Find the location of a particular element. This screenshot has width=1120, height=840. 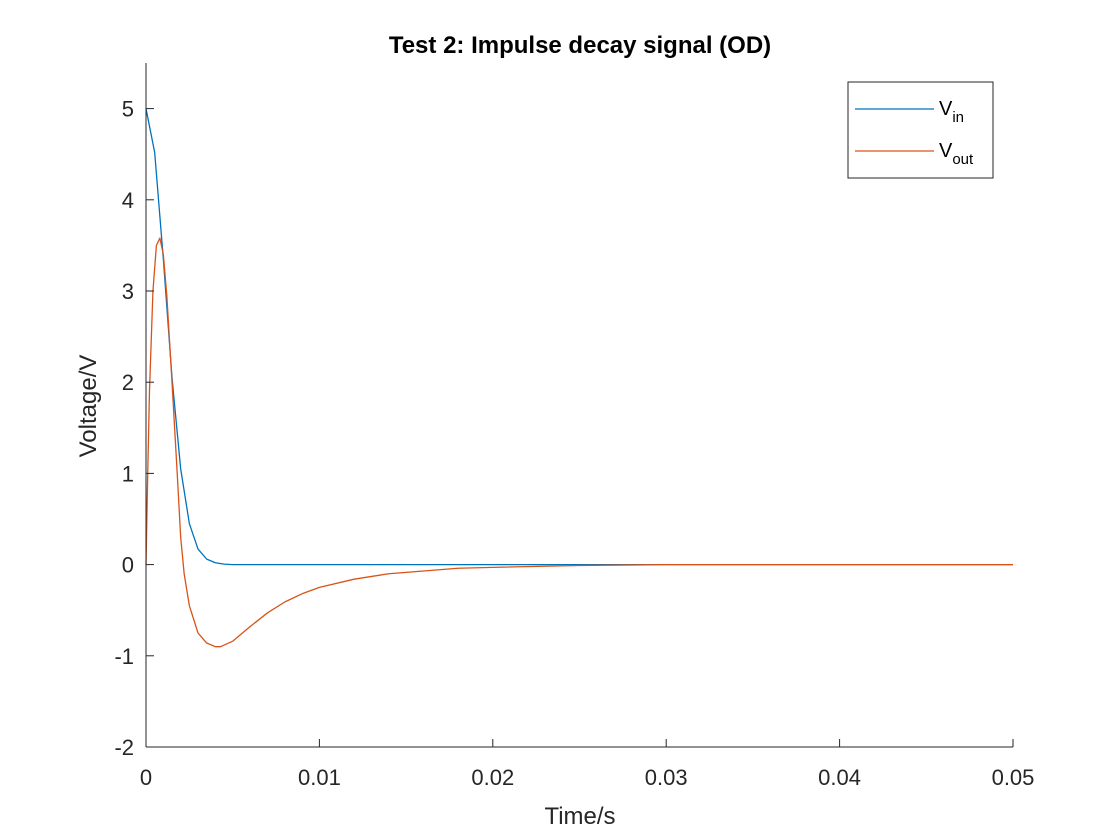

y-tick-label: -1 is located at coordinates (124, 656).